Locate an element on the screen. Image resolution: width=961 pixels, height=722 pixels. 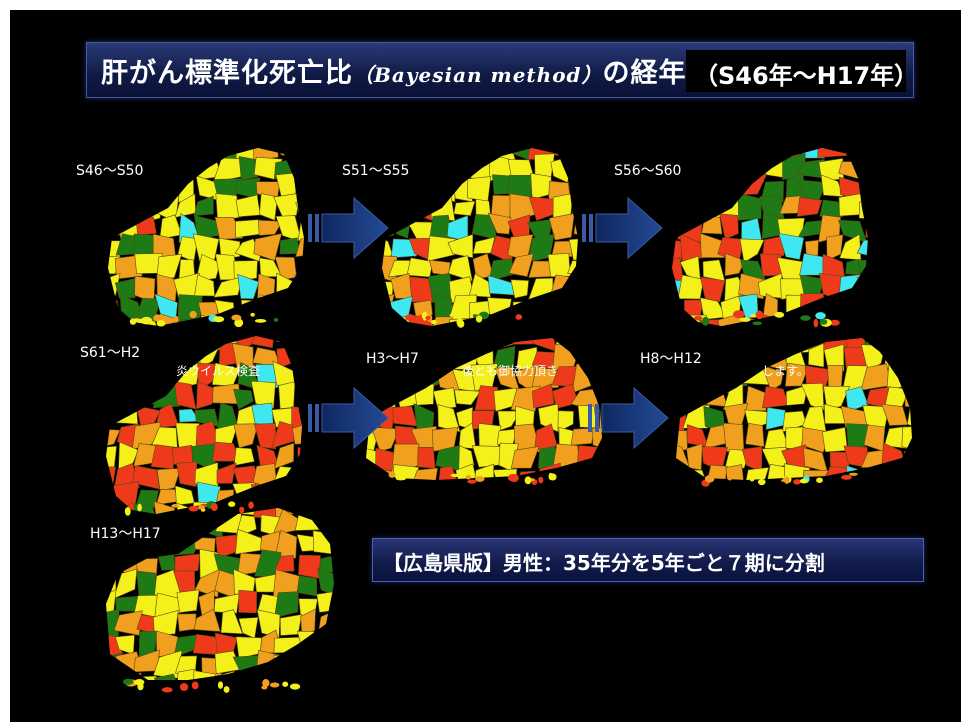
period-label-7: H13〜H17 is located at coordinates (125, 534).